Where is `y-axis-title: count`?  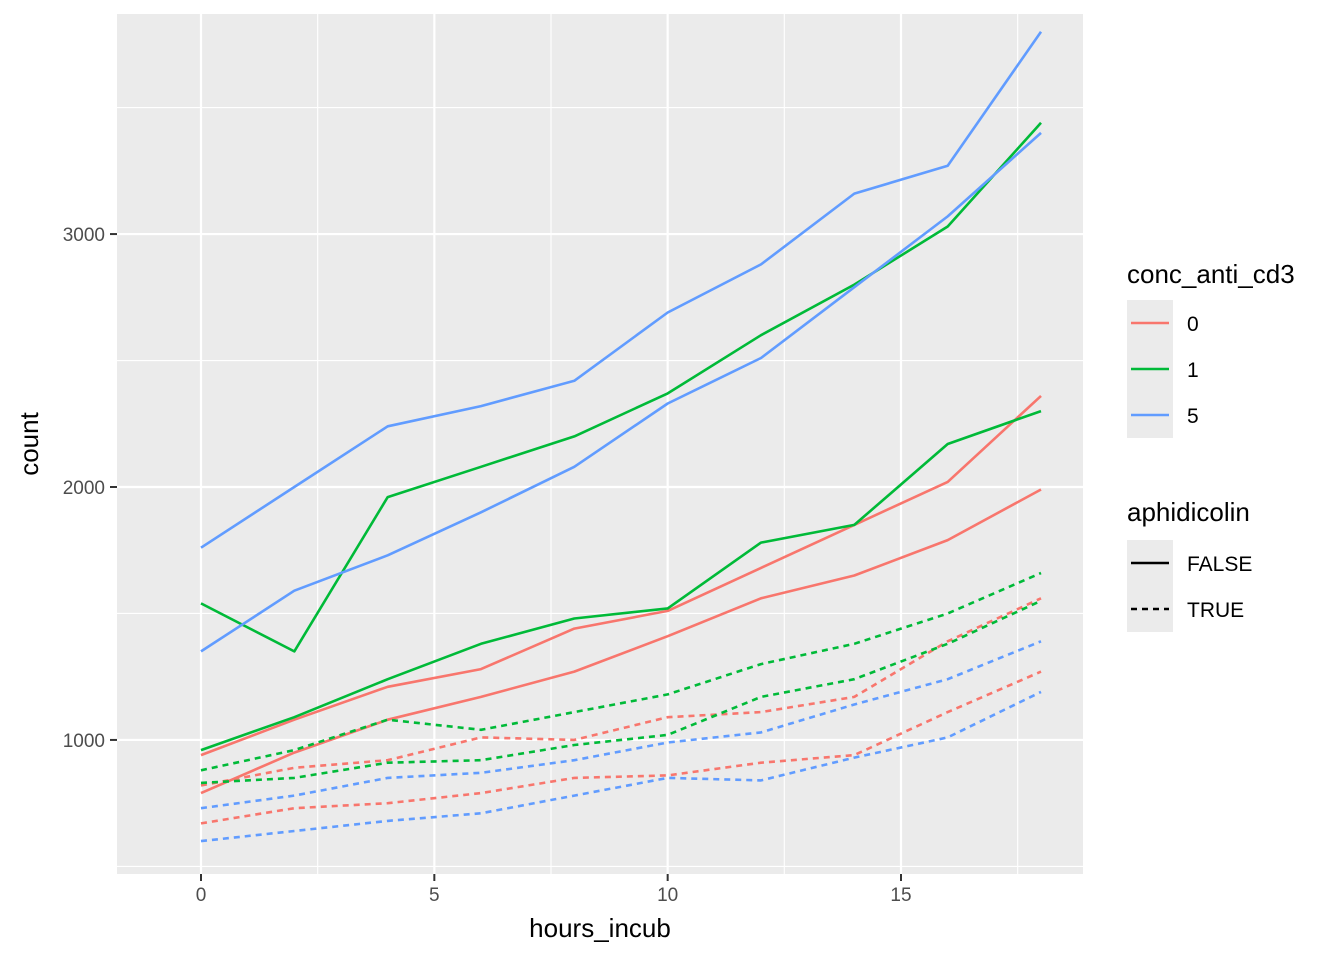
y-axis-title: count is located at coordinates (29, 443).